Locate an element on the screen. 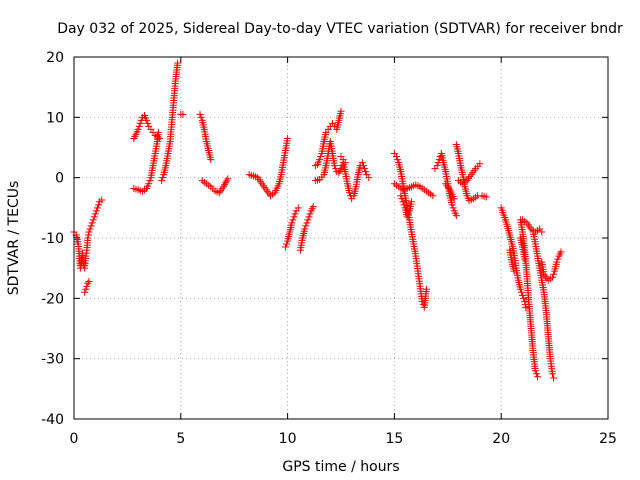 This screenshot has height=480, width=640. x-tick-label: 15 is located at coordinates (394, 439).